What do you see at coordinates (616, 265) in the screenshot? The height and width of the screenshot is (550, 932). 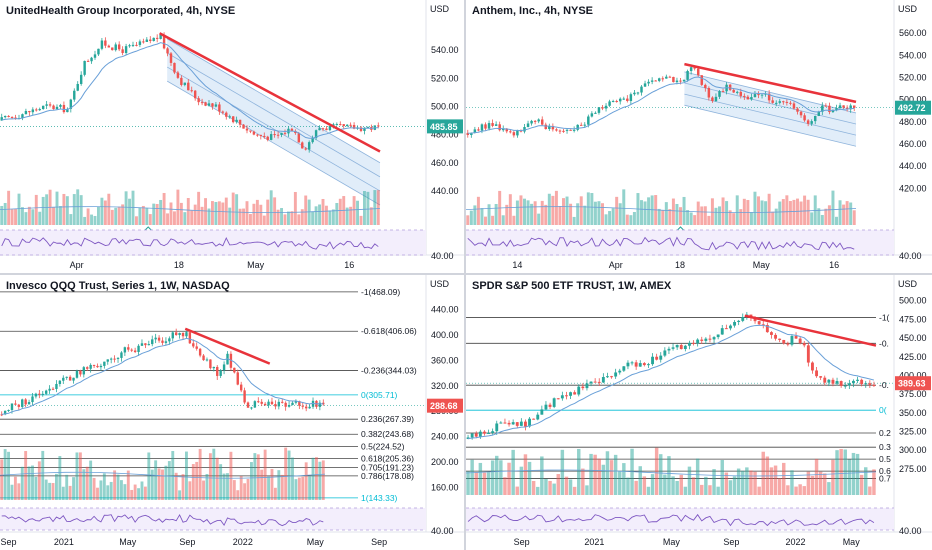 I see `x-tick-label: Apr` at bounding box center [616, 265].